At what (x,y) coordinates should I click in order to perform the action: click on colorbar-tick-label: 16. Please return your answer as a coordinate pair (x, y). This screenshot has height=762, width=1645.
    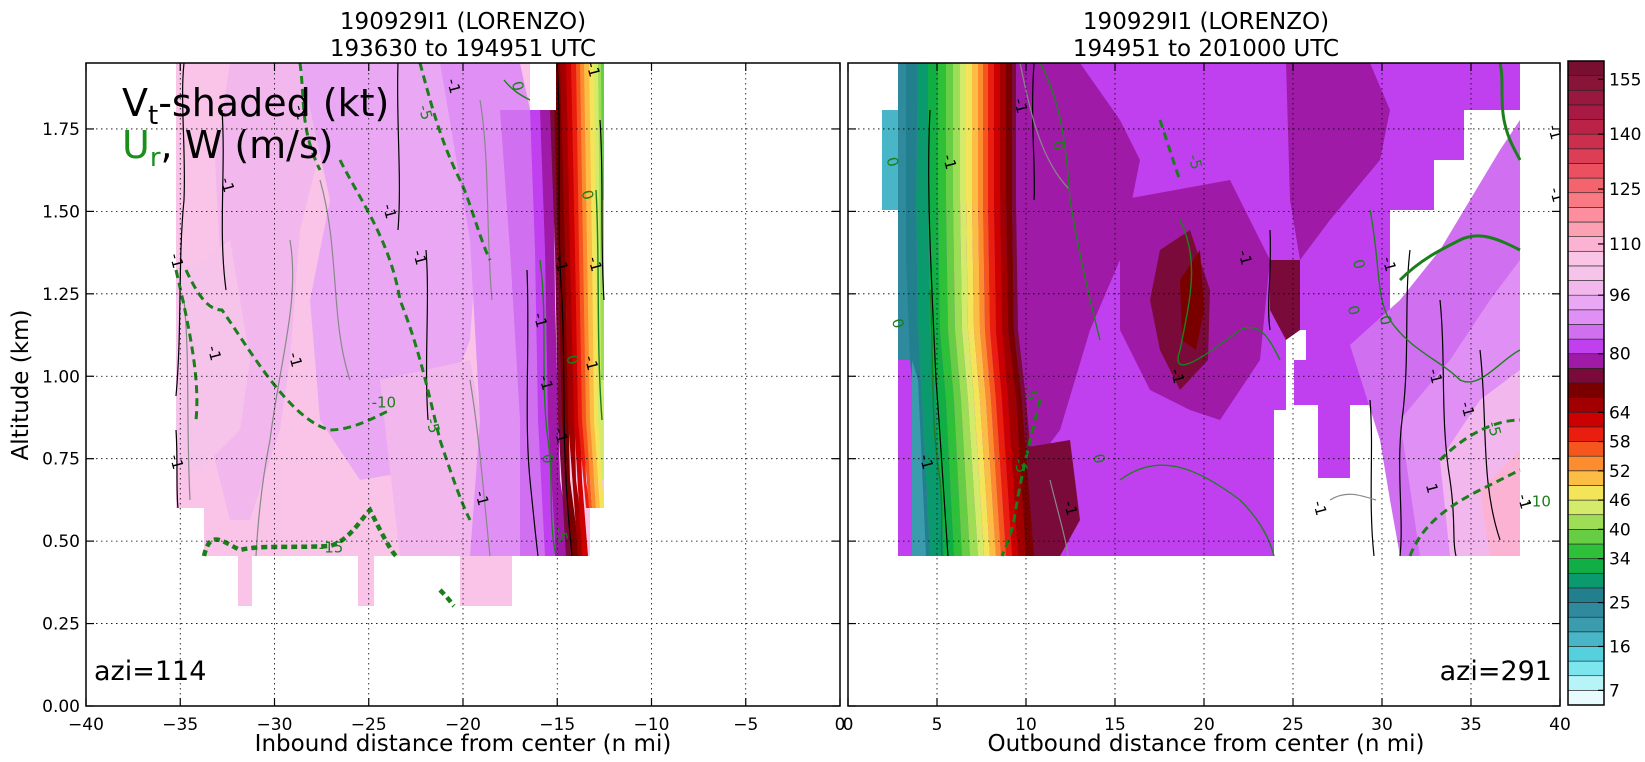
    Looking at the image, I should click on (1620, 647).